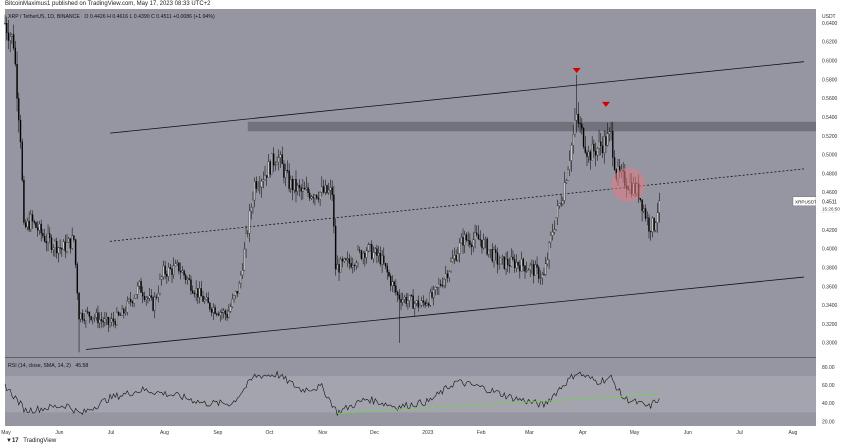 This screenshot has width=850, height=448. Describe the element at coordinates (59, 433) in the screenshot. I see `time-tick-label: Jun` at that location.